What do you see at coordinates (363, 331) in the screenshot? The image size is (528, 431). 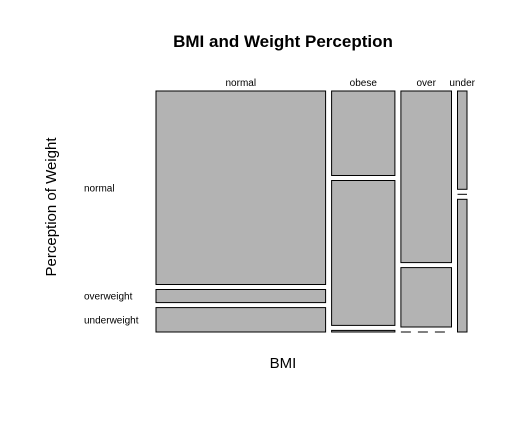 I see `tile-obese-underweight` at bounding box center [363, 331].